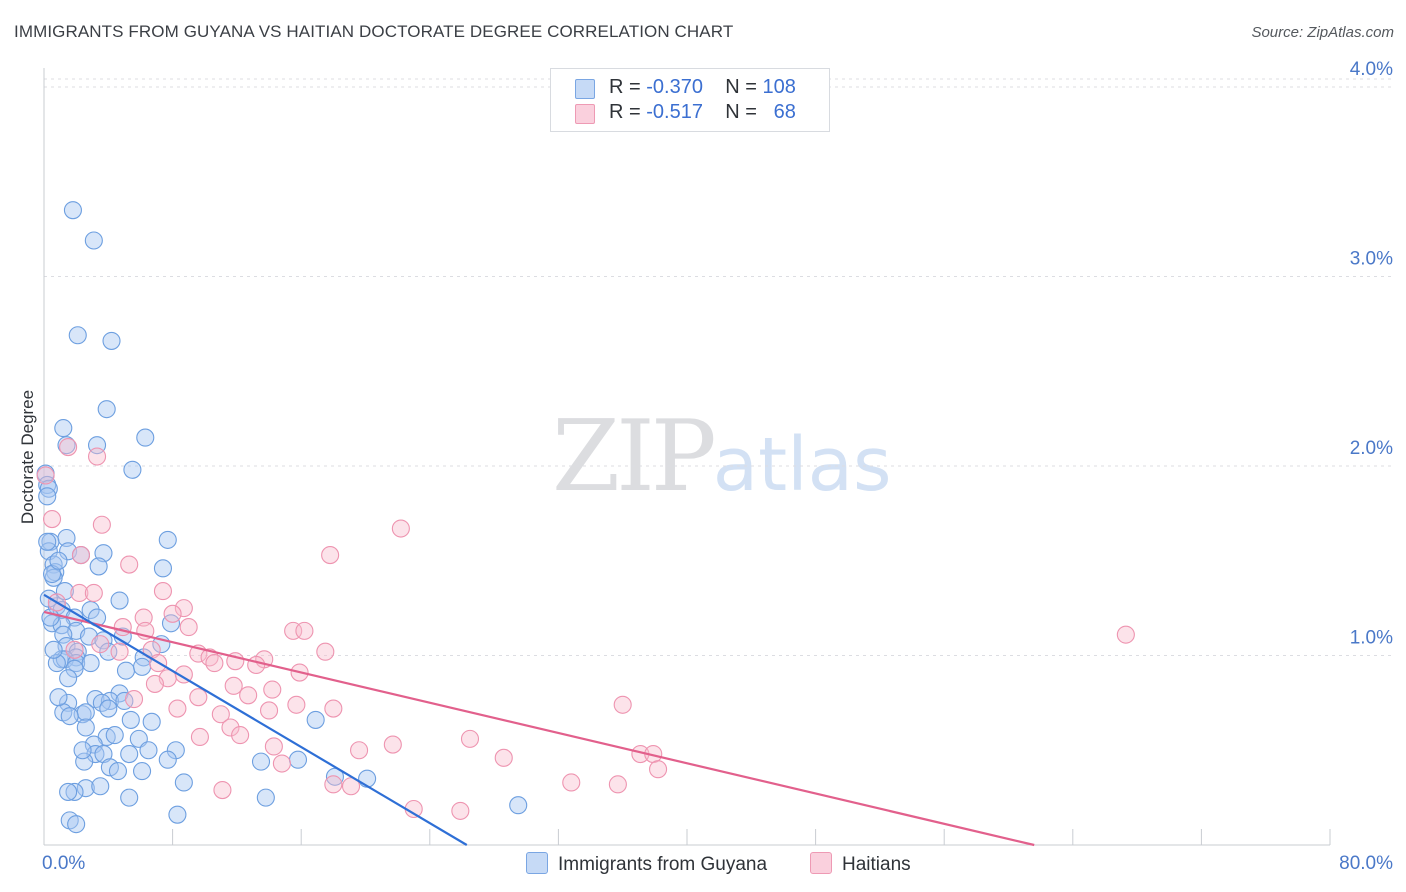 This screenshot has width=1406, height=892. Describe the element at coordinates (646, 864) in the screenshot. I see `bottom-legend-guyana: Immigrants from Guyana` at that location.